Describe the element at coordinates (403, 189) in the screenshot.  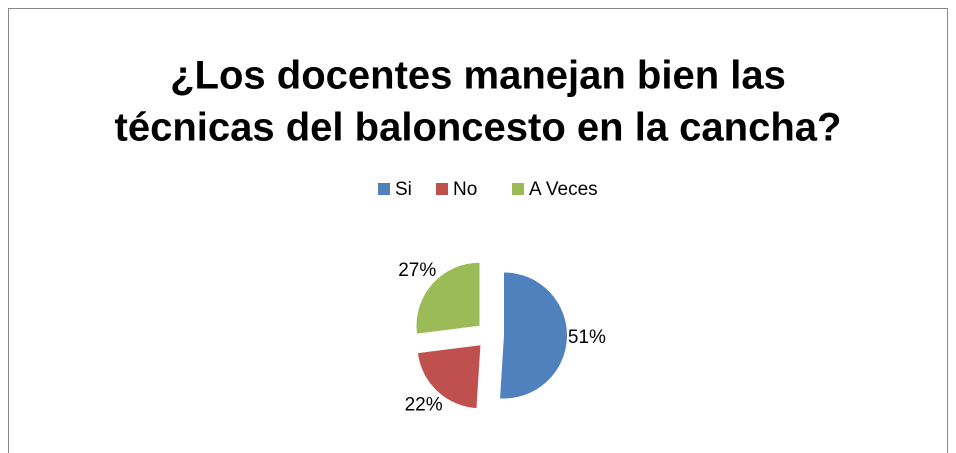
I see `legend-label: Si` at that location.